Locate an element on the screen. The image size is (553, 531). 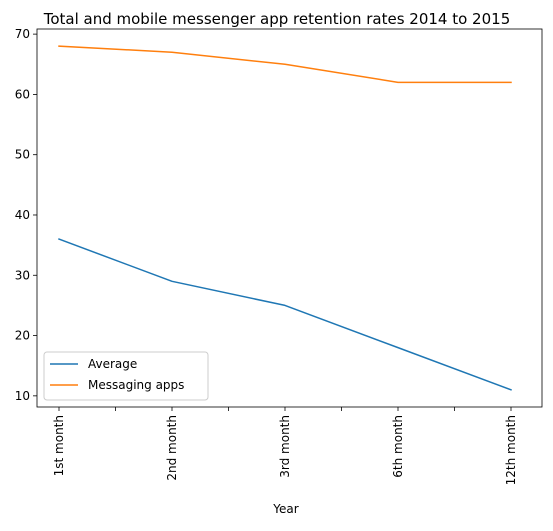
legend-box is located at coordinates (126, 376).